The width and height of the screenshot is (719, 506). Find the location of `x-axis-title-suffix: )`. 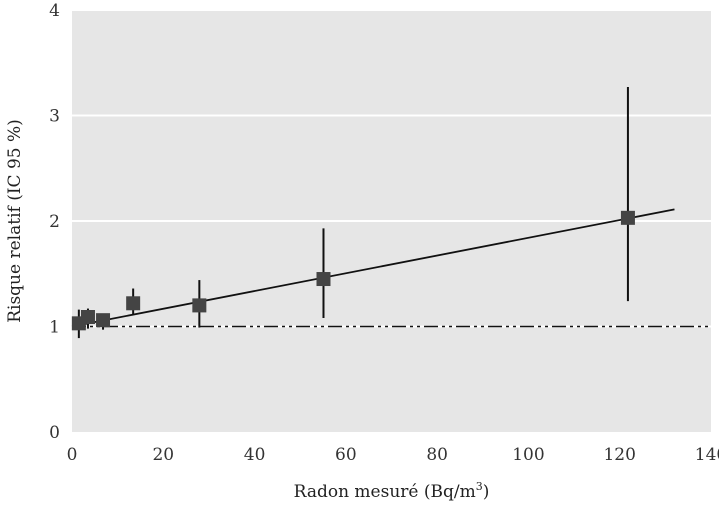

x-axis-title-suffix: ) is located at coordinates (486, 492).